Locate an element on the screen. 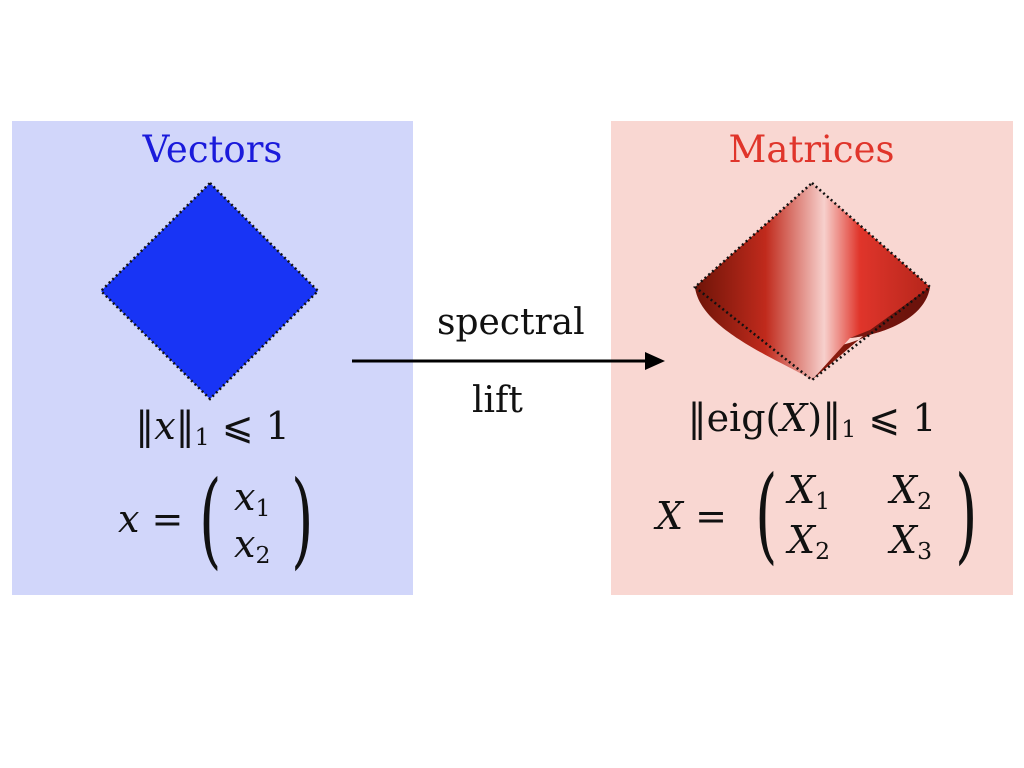  vector-norm-constraint: ‖x‖1 ⩽ 1 is located at coordinates (212, 427).